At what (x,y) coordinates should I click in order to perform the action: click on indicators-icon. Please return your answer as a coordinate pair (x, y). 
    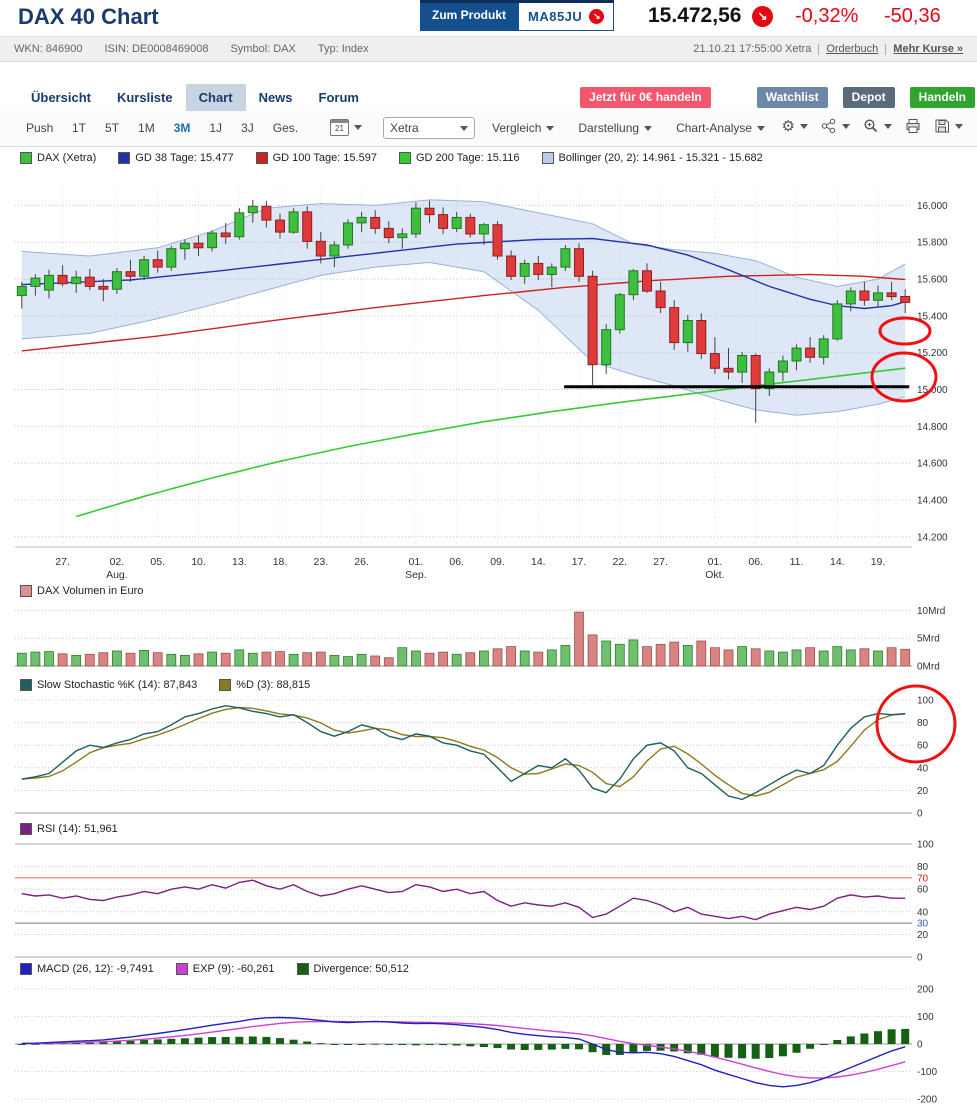
    Looking at the image, I should click on (828, 126).